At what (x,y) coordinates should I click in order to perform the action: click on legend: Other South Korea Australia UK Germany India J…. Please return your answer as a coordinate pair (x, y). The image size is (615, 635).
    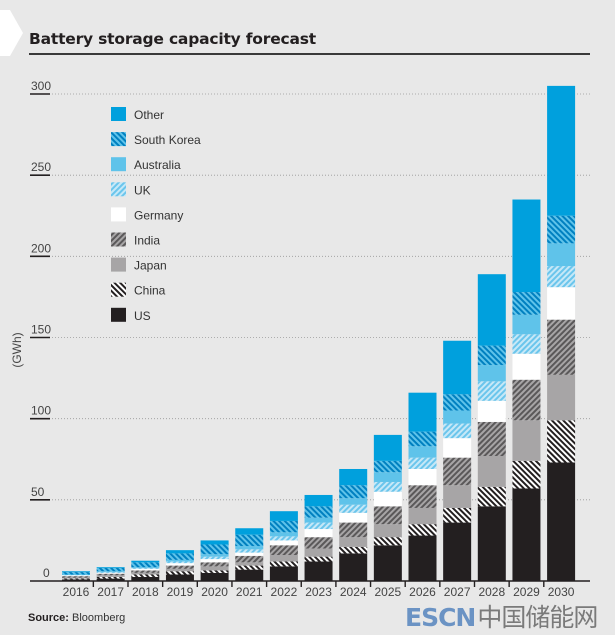
    Looking at the image, I should click on (156, 215).